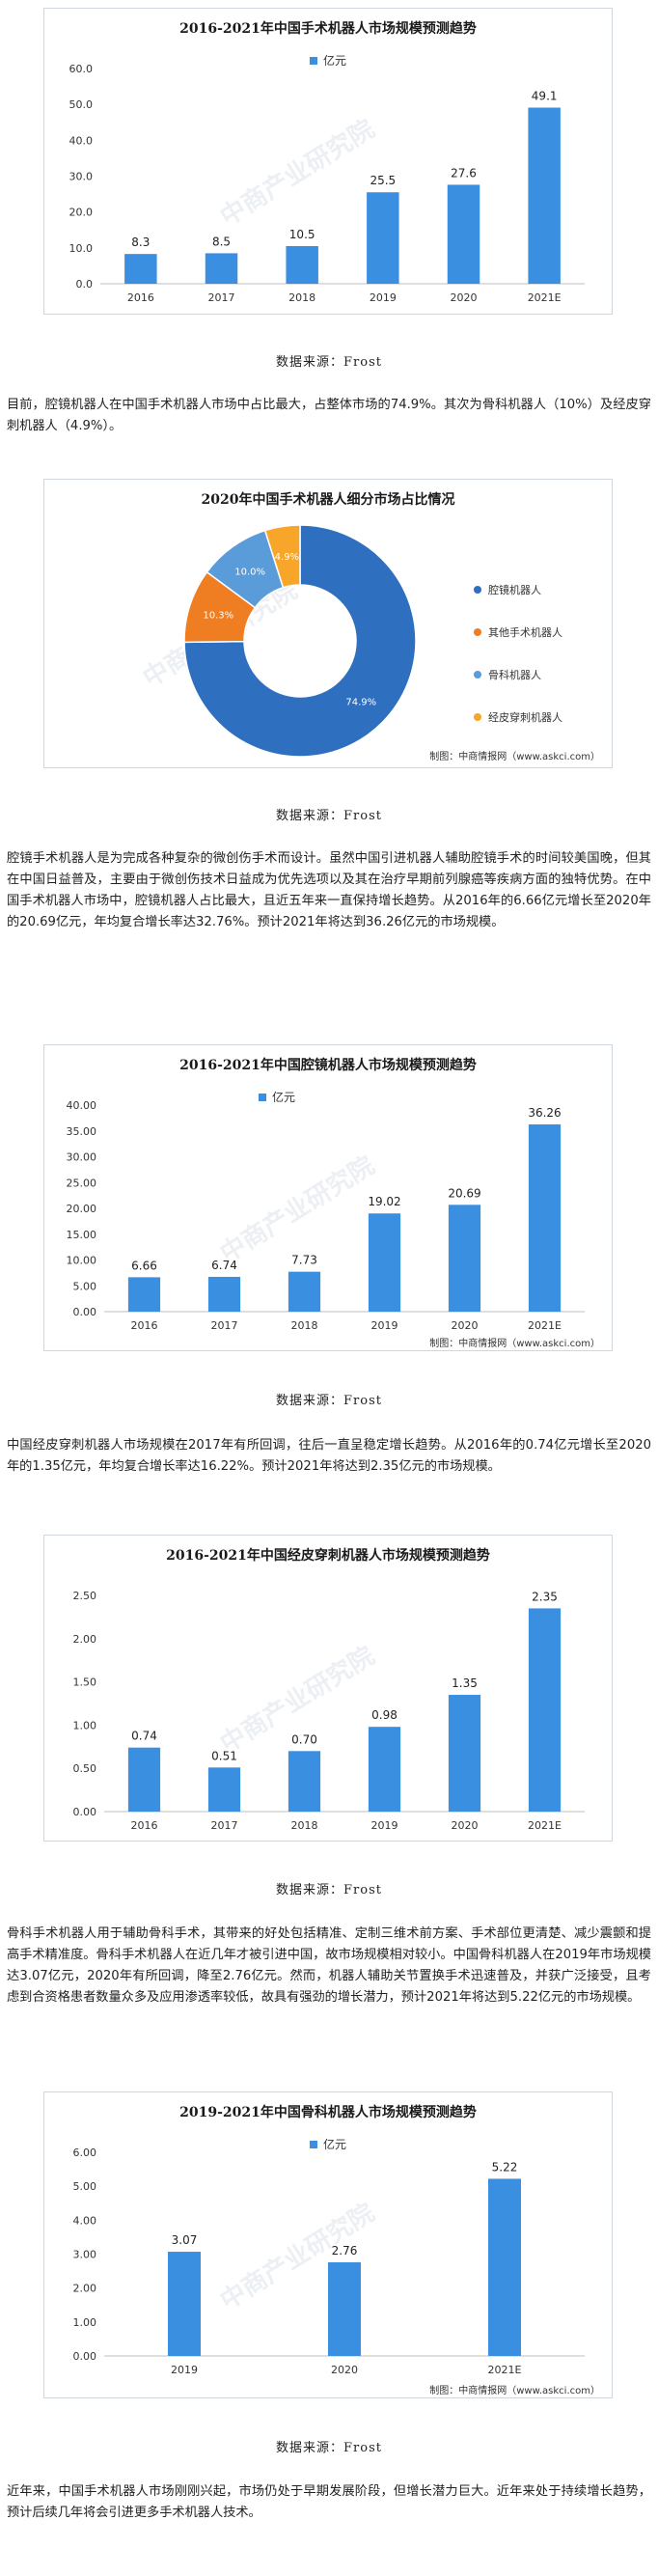 Image resolution: width=658 pixels, height=2576 pixels. I want to click on y-tick-label: 10.0, so click(81, 248).